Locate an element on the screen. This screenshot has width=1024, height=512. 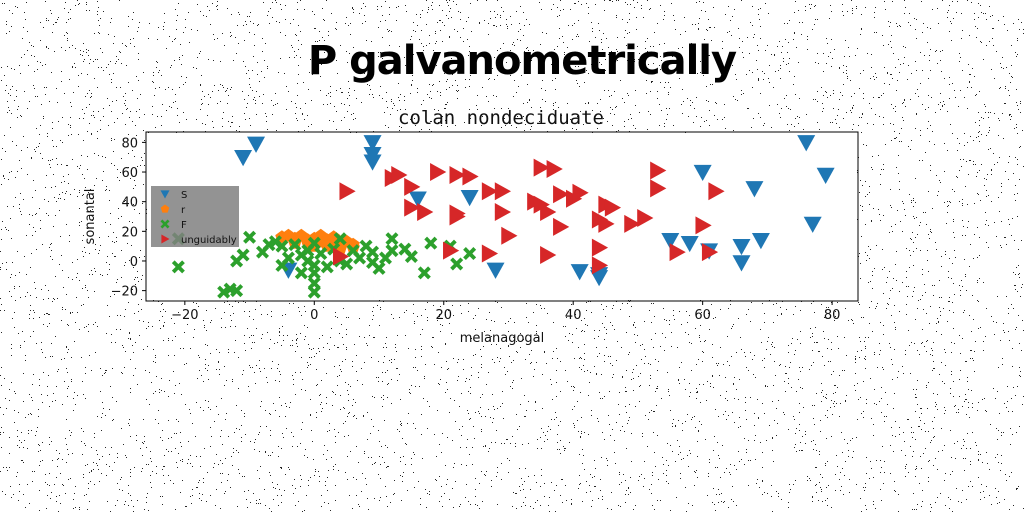
legend-label: S is located at coordinates (184, 195).